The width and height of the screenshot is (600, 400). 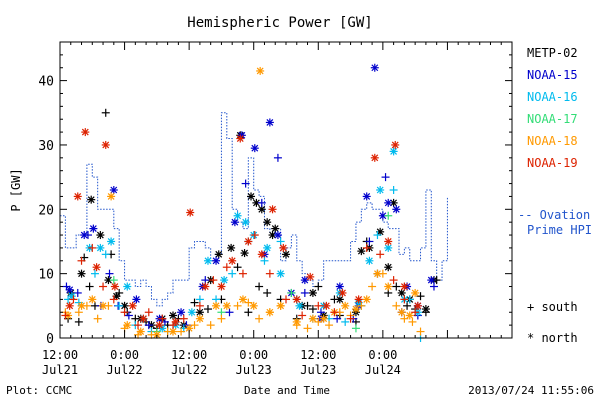 What do you see at coordinates (189, 355) in the screenshot?
I see `x-tick-time-label: 12:00` at bounding box center [189, 355].